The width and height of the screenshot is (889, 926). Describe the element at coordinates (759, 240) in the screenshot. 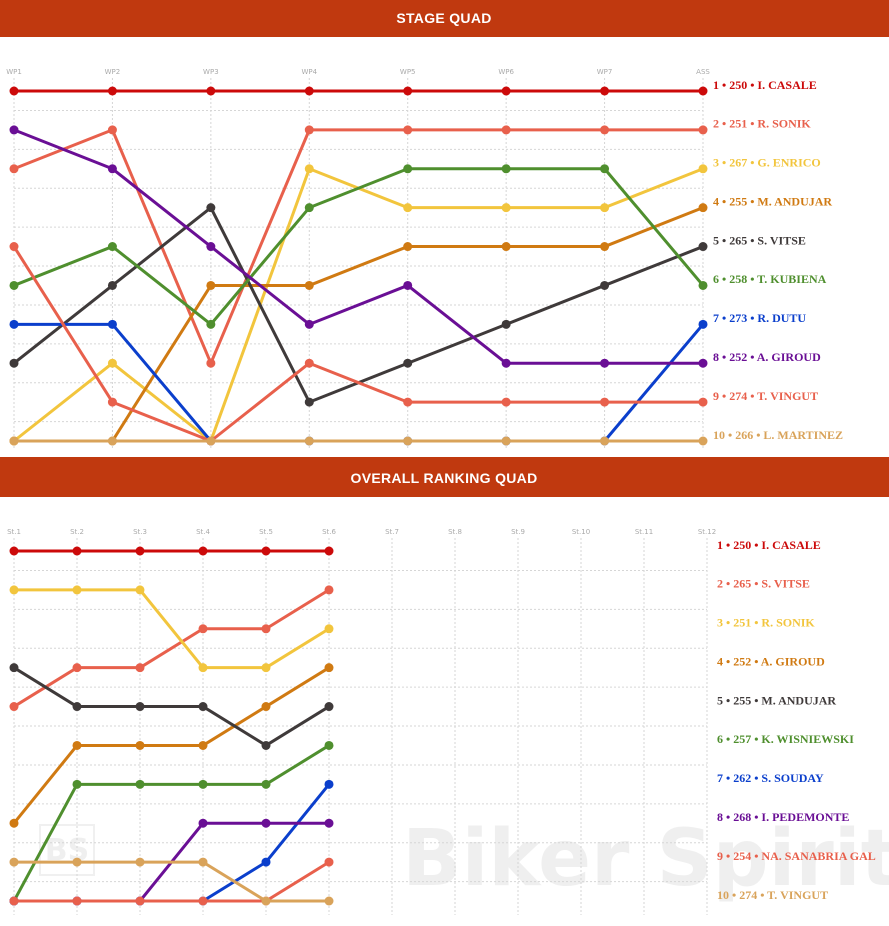

I see `legend-label: 5 • 265 • S. VITSE` at that location.